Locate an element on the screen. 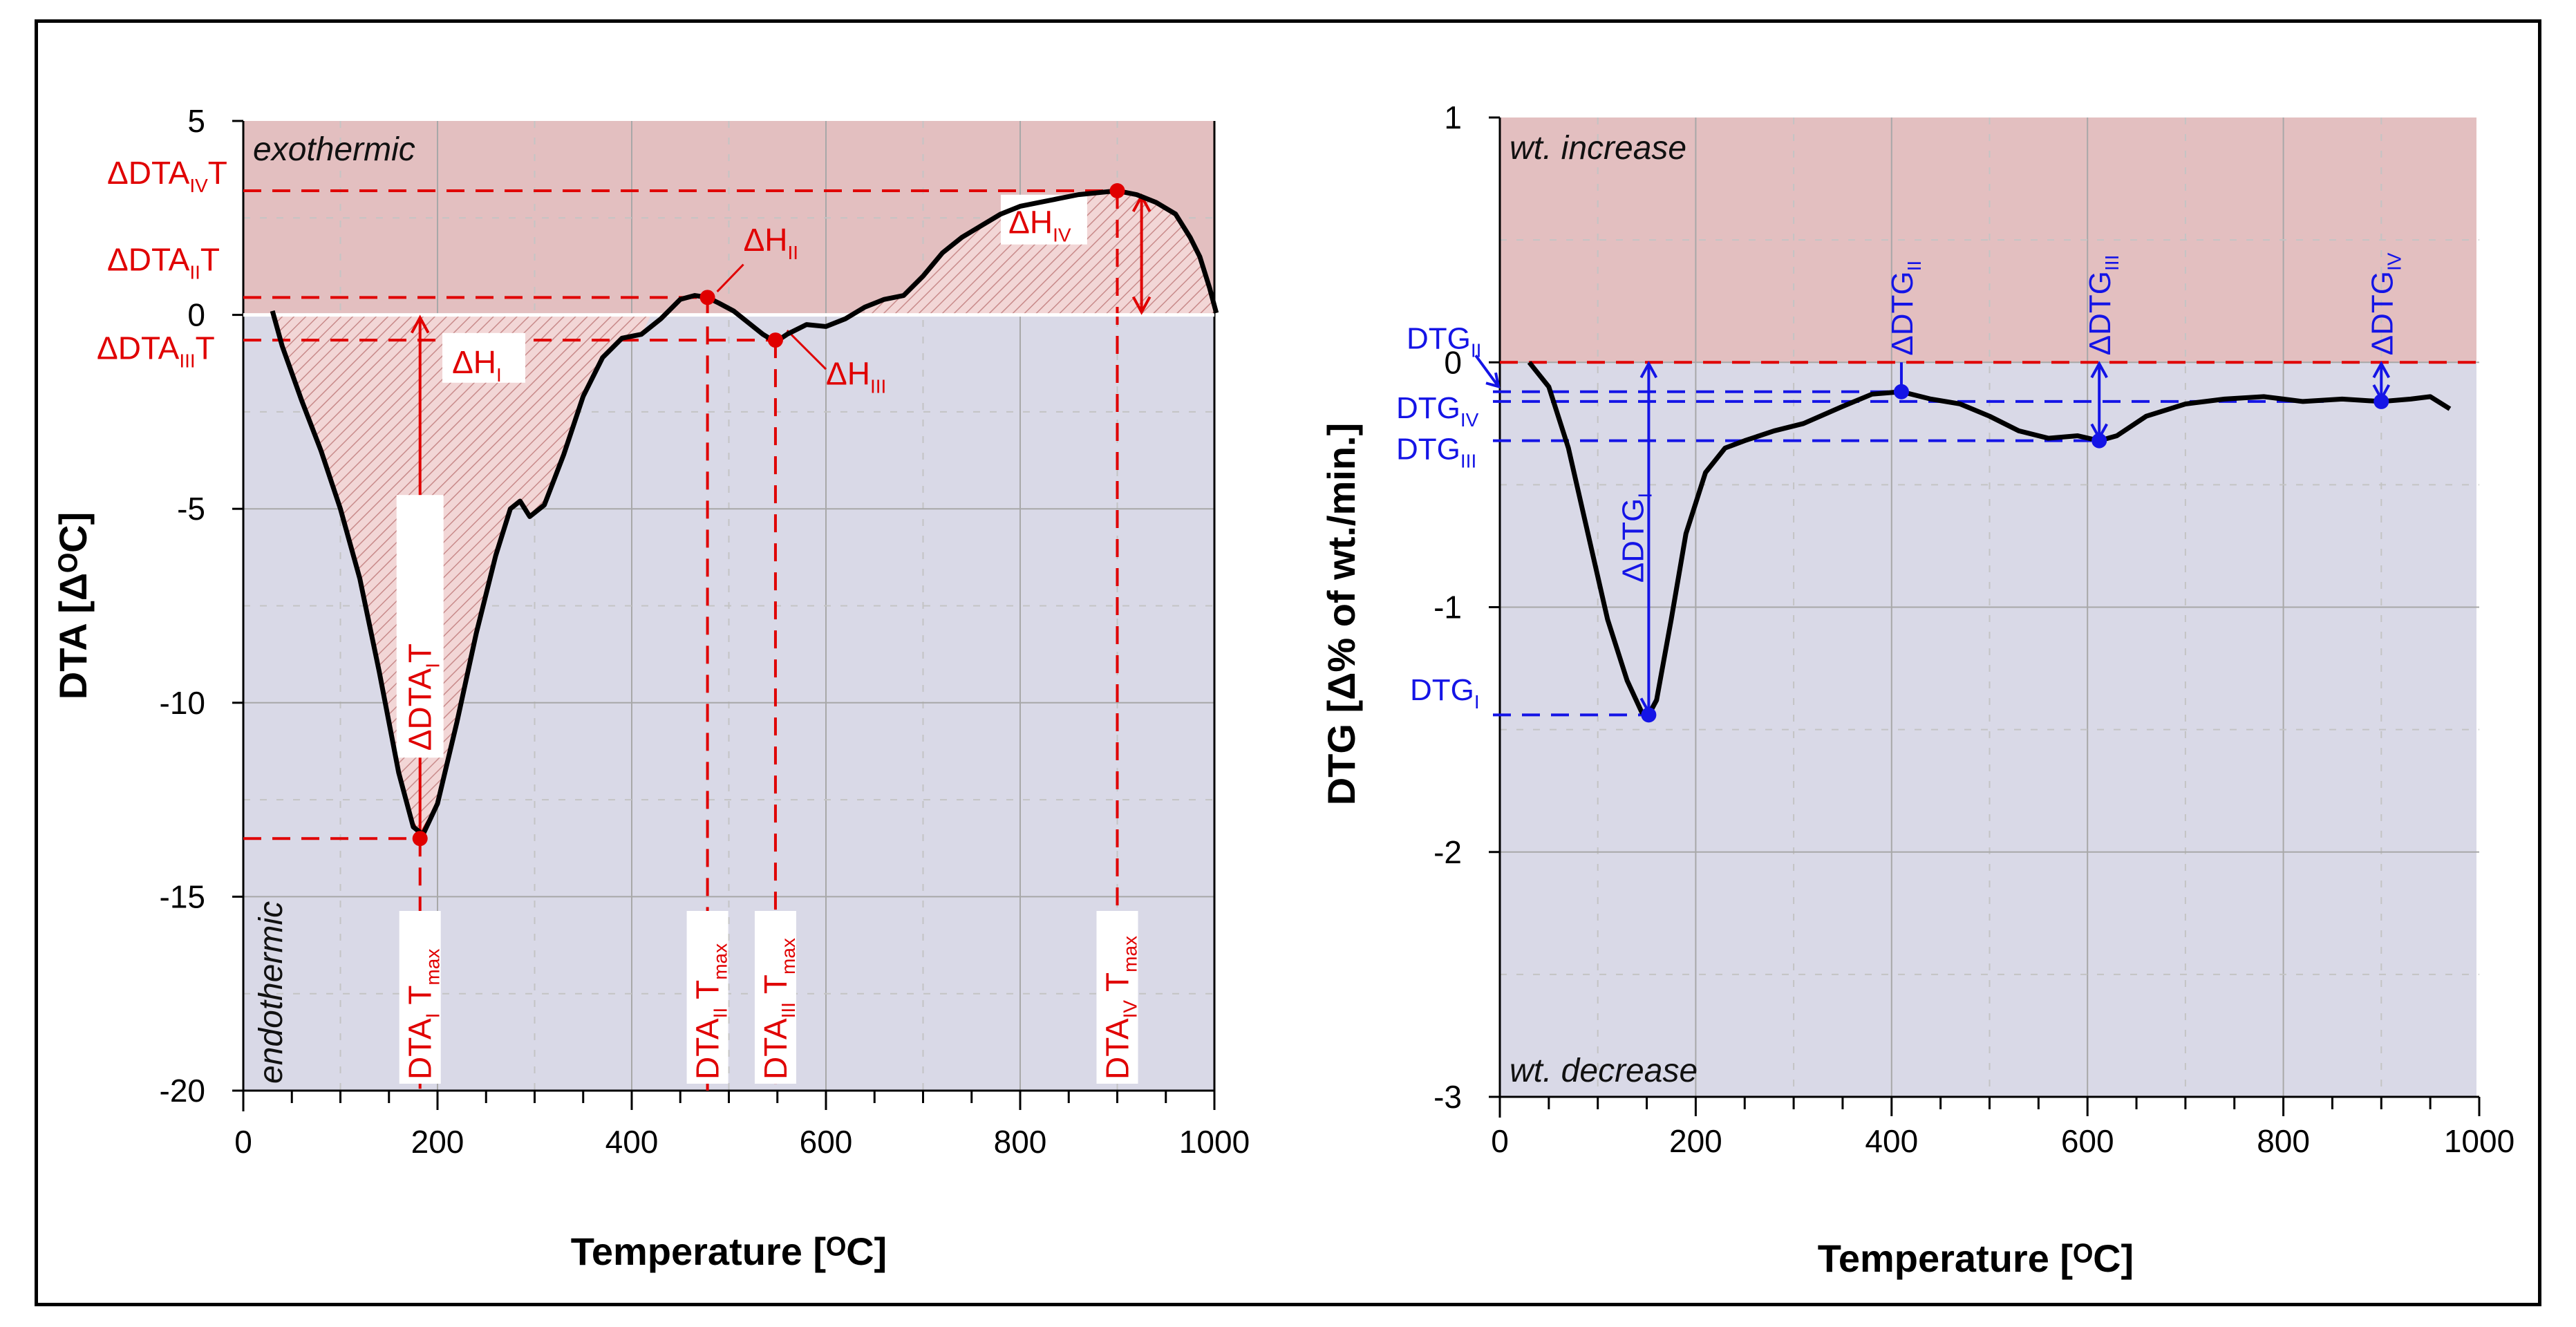 Image resolution: width=2576 pixels, height=1327 pixels. dtg-2-label: DTGII is located at coordinates (1444, 341).